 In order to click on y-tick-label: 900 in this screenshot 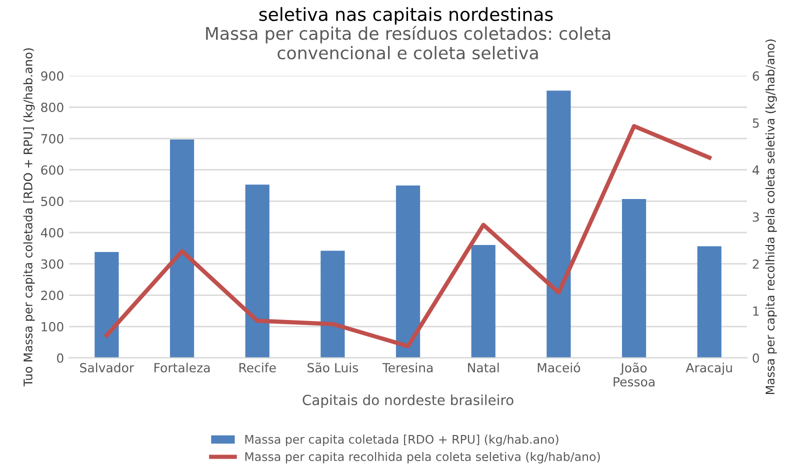, I will do `click(52, 76)`.